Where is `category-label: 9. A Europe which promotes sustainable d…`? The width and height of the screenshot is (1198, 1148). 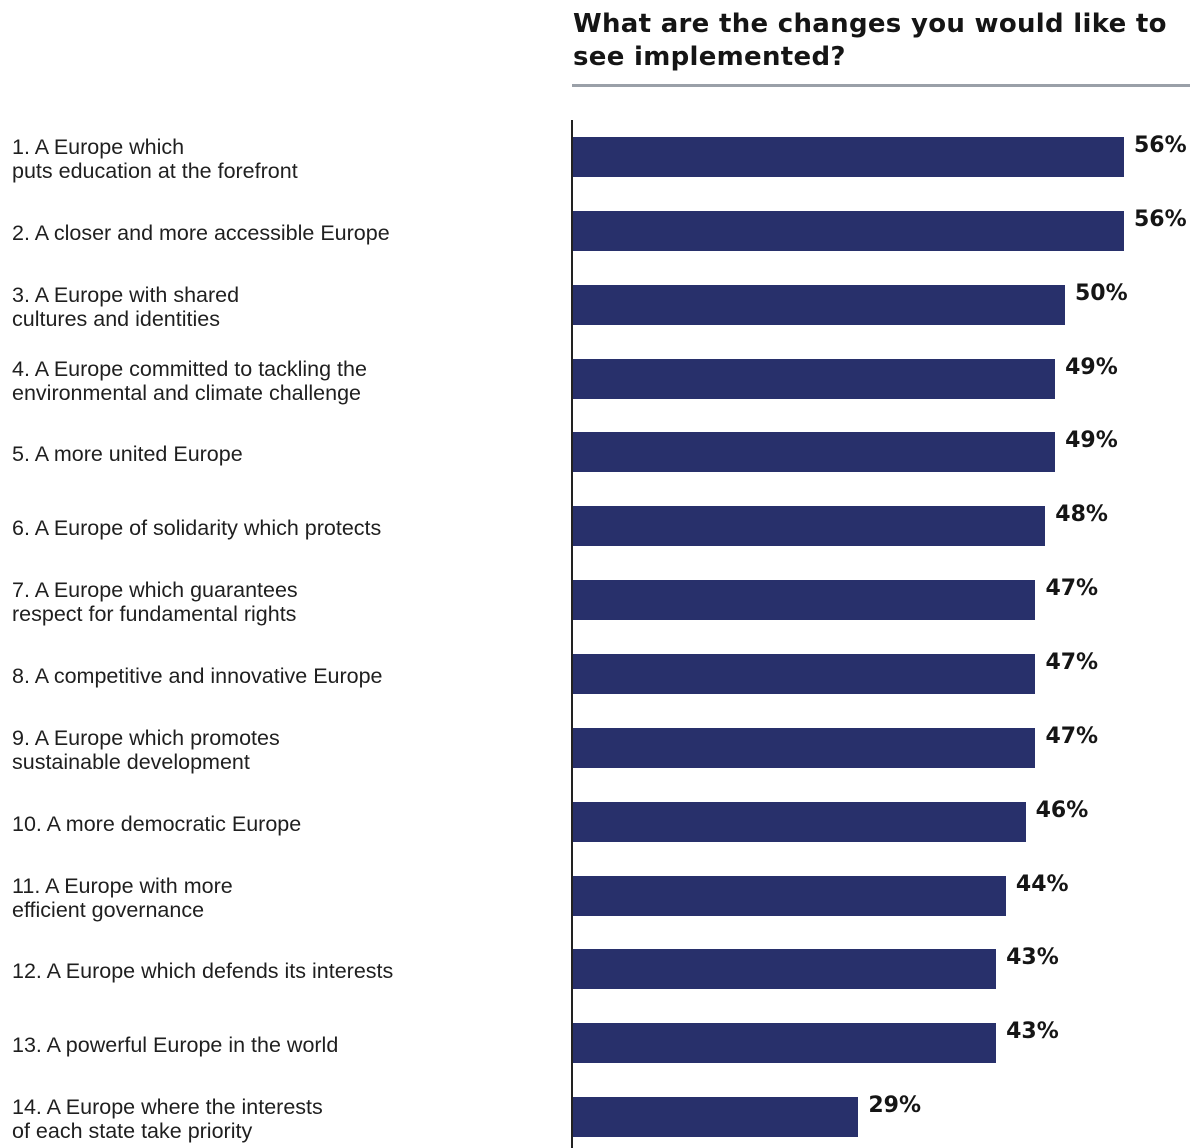 category-label: 9. A Europe which promotes sustainable d… is located at coordinates (146, 749).